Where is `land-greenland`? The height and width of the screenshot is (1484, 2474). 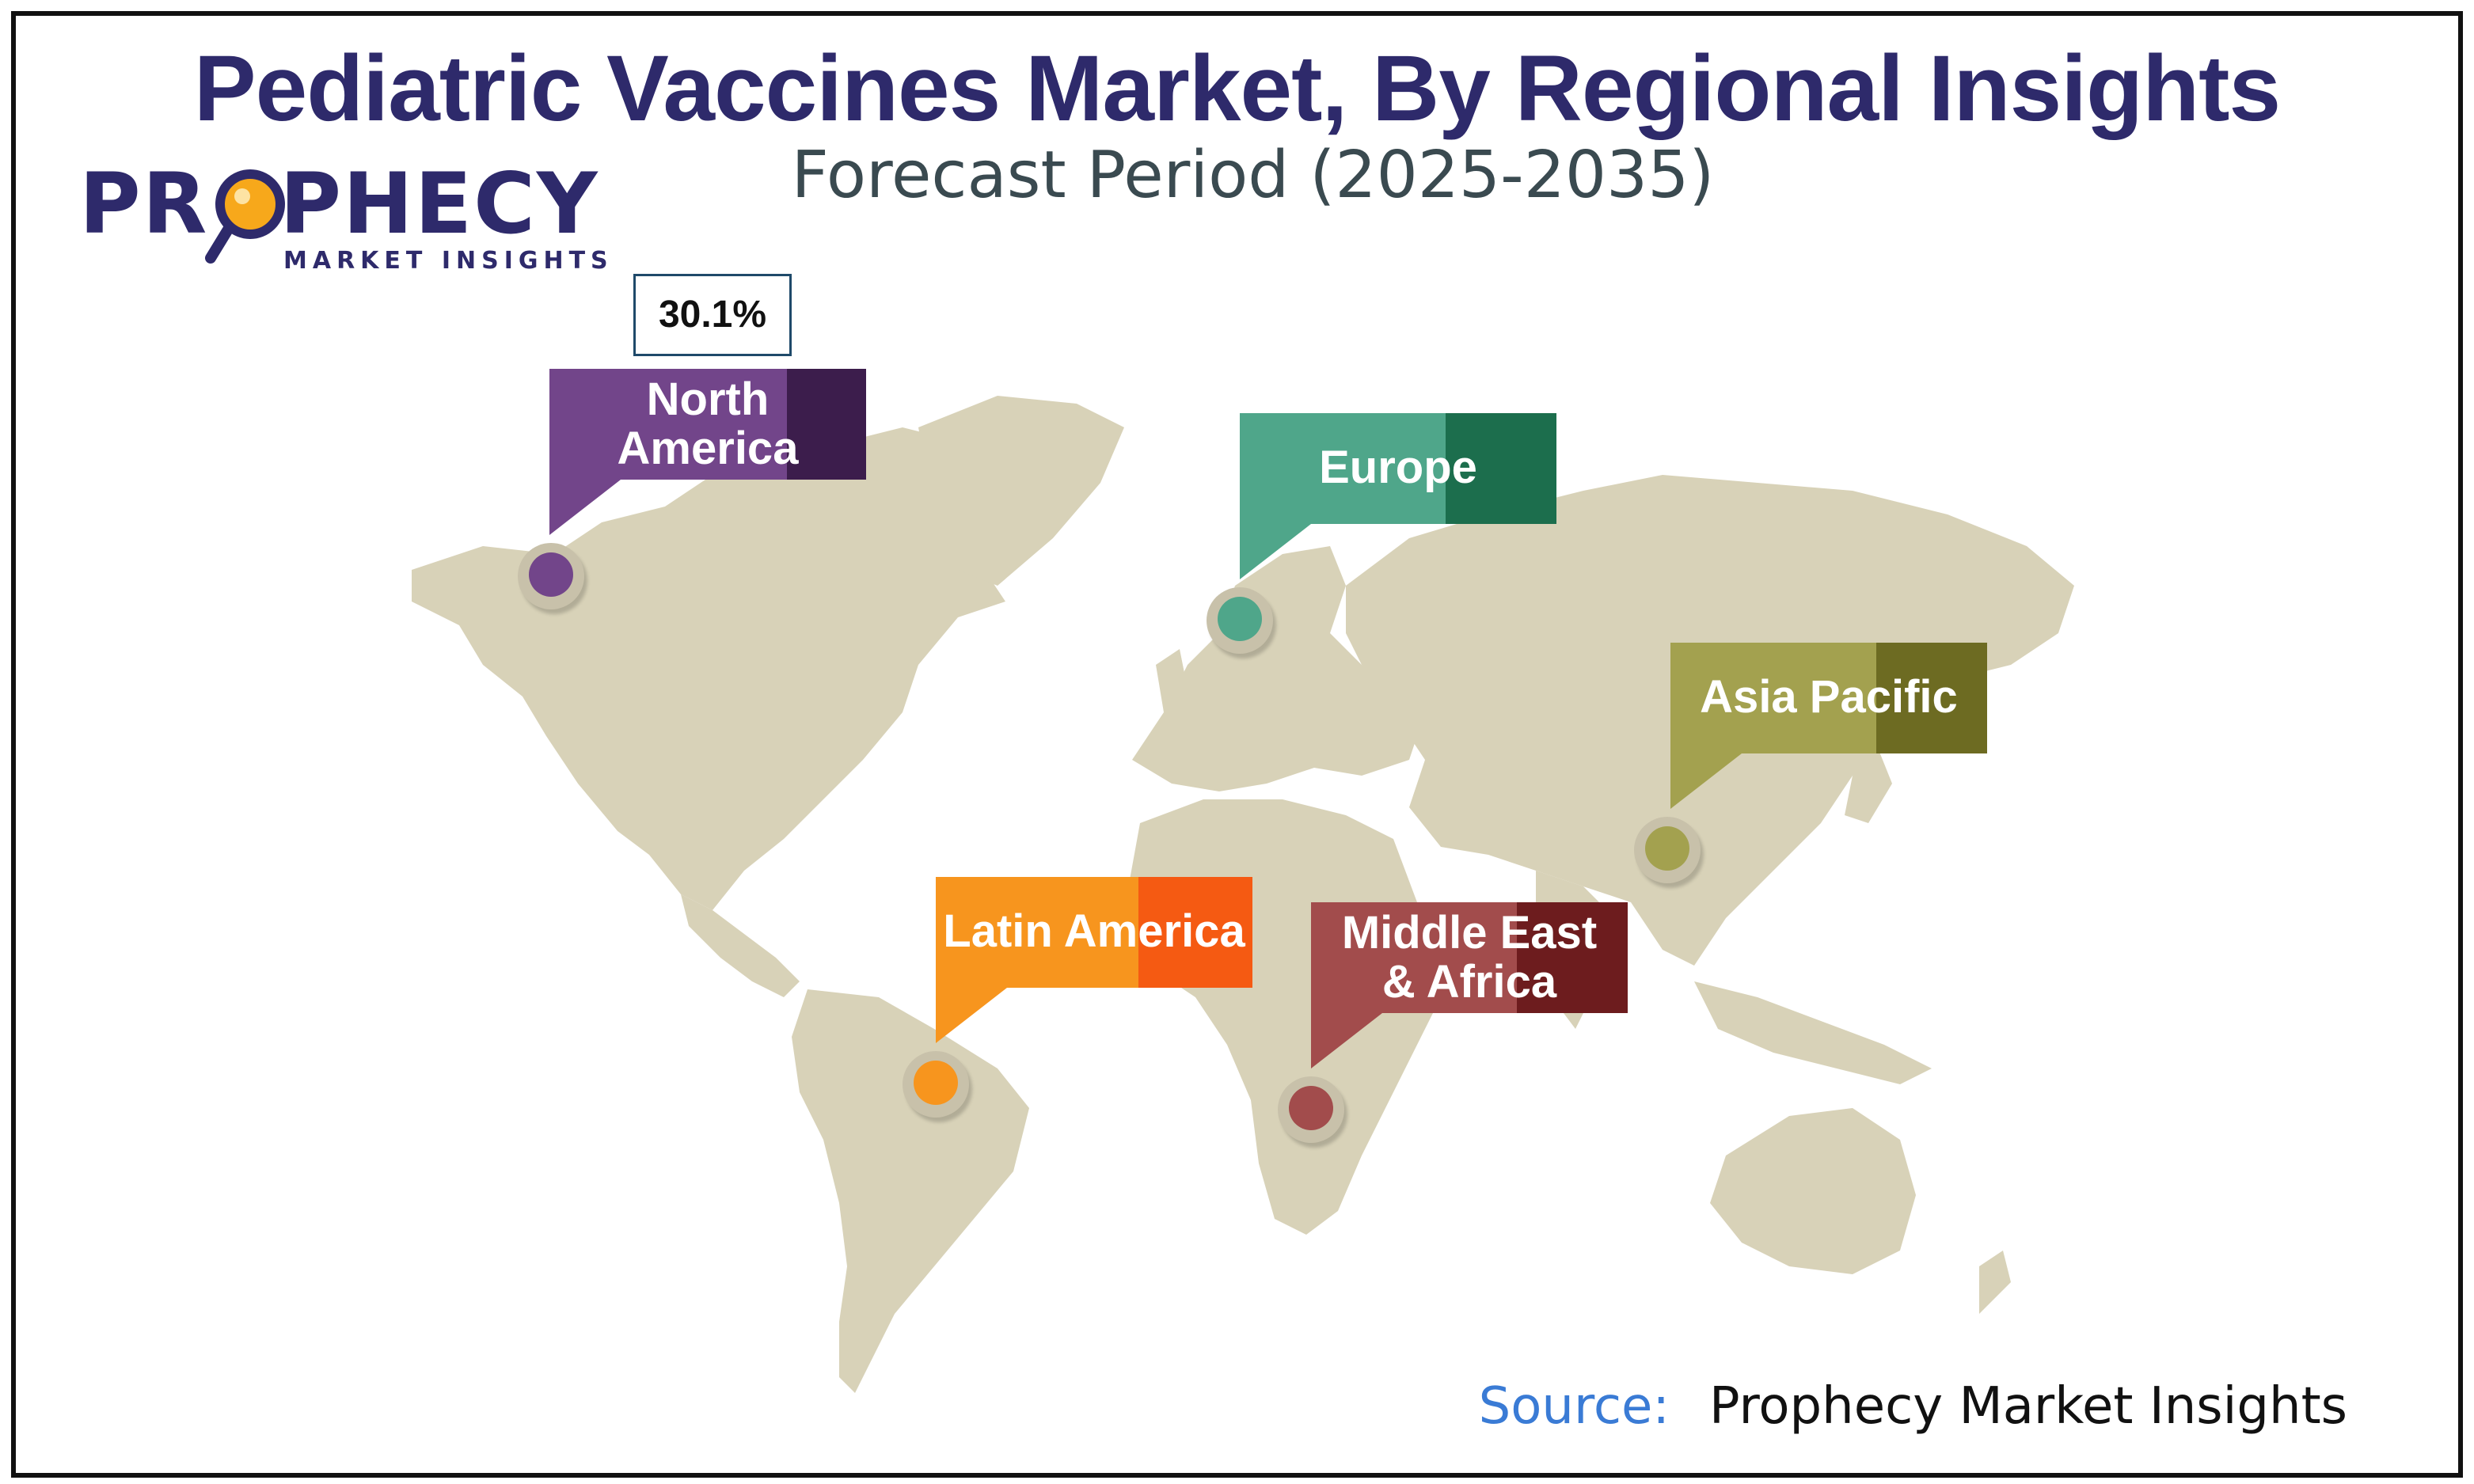 land-greenland is located at coordinates (1021, 491).